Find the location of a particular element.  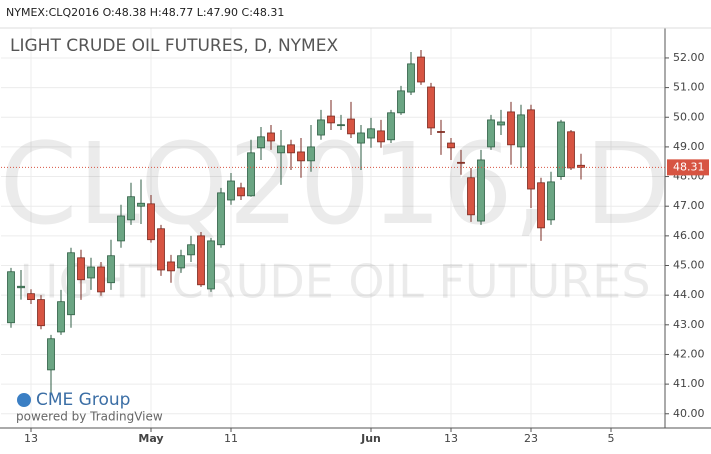

x-tick-label: 11 is located at coordinates (231, 438).